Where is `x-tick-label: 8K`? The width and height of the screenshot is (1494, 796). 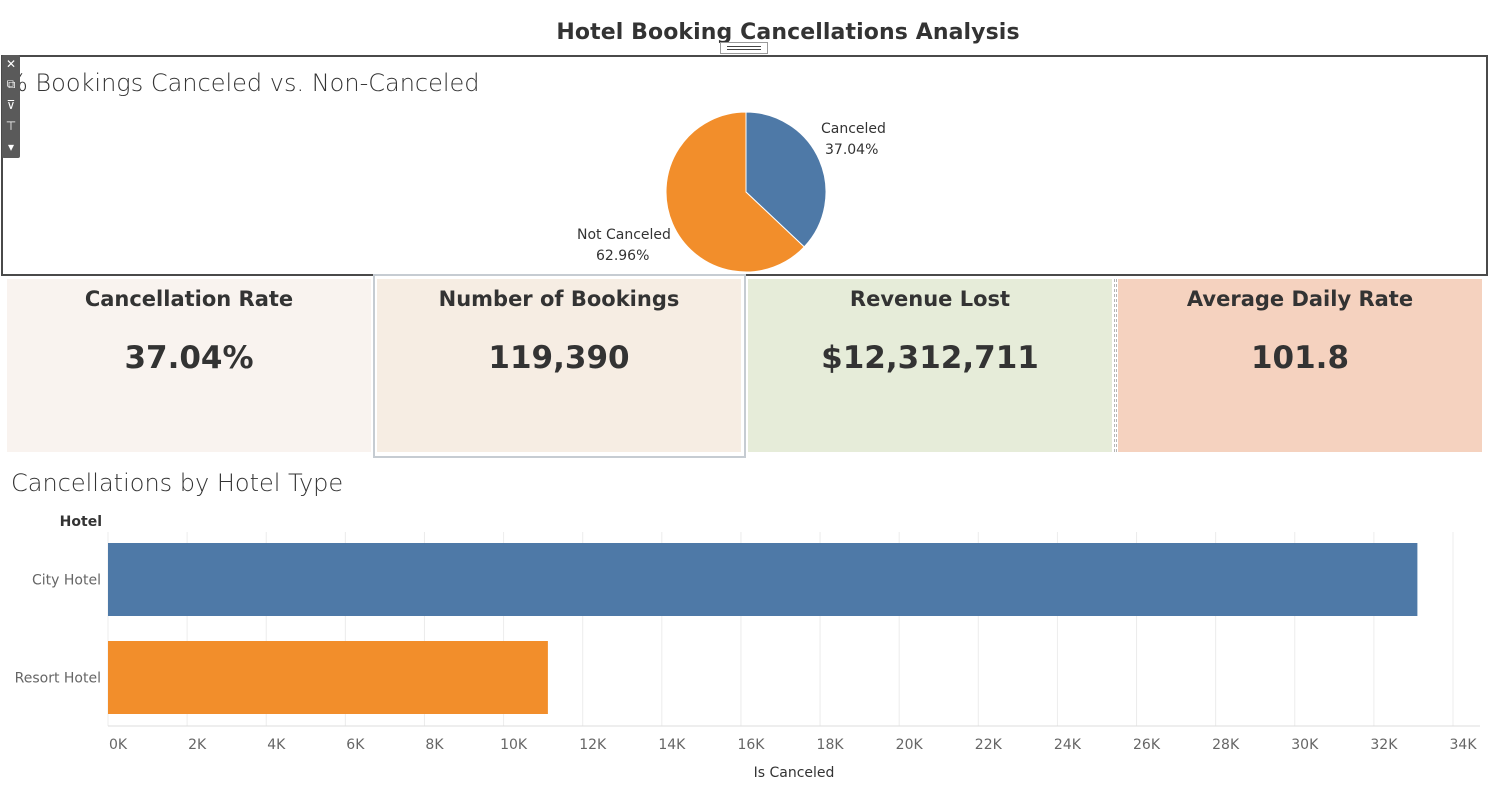
x-tick-label: 8K is located at coordinates (434, 745).